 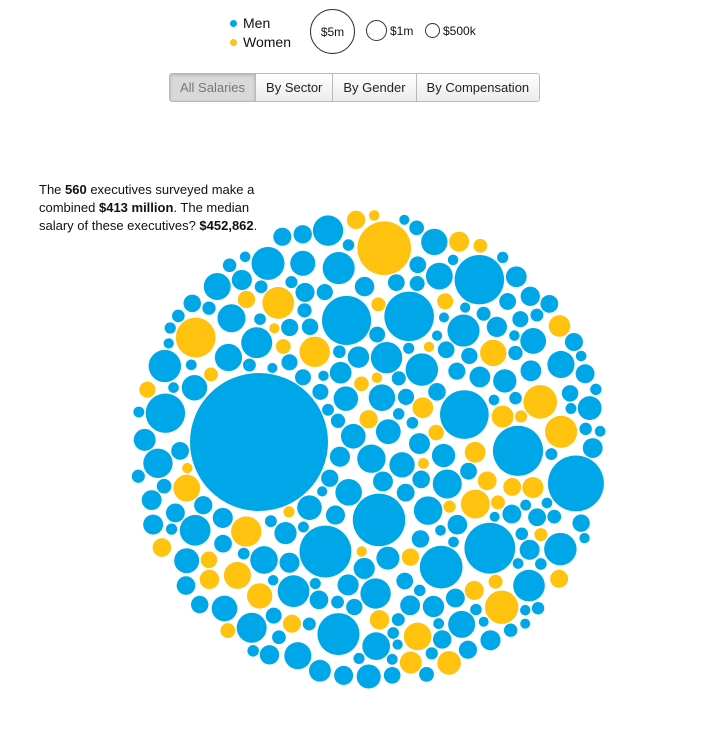 I want to click on tab-by-compensation: By Compensation, so click(x=478, y=87).